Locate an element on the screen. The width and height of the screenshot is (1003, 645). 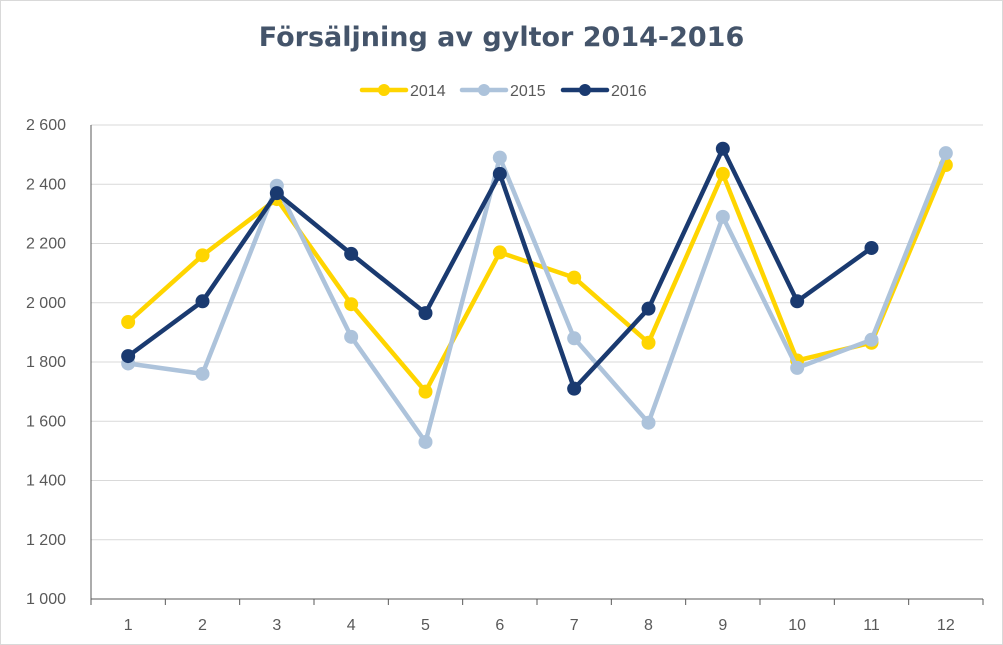
legend-label-2016: 2016 is located at coordinates (629, 91).